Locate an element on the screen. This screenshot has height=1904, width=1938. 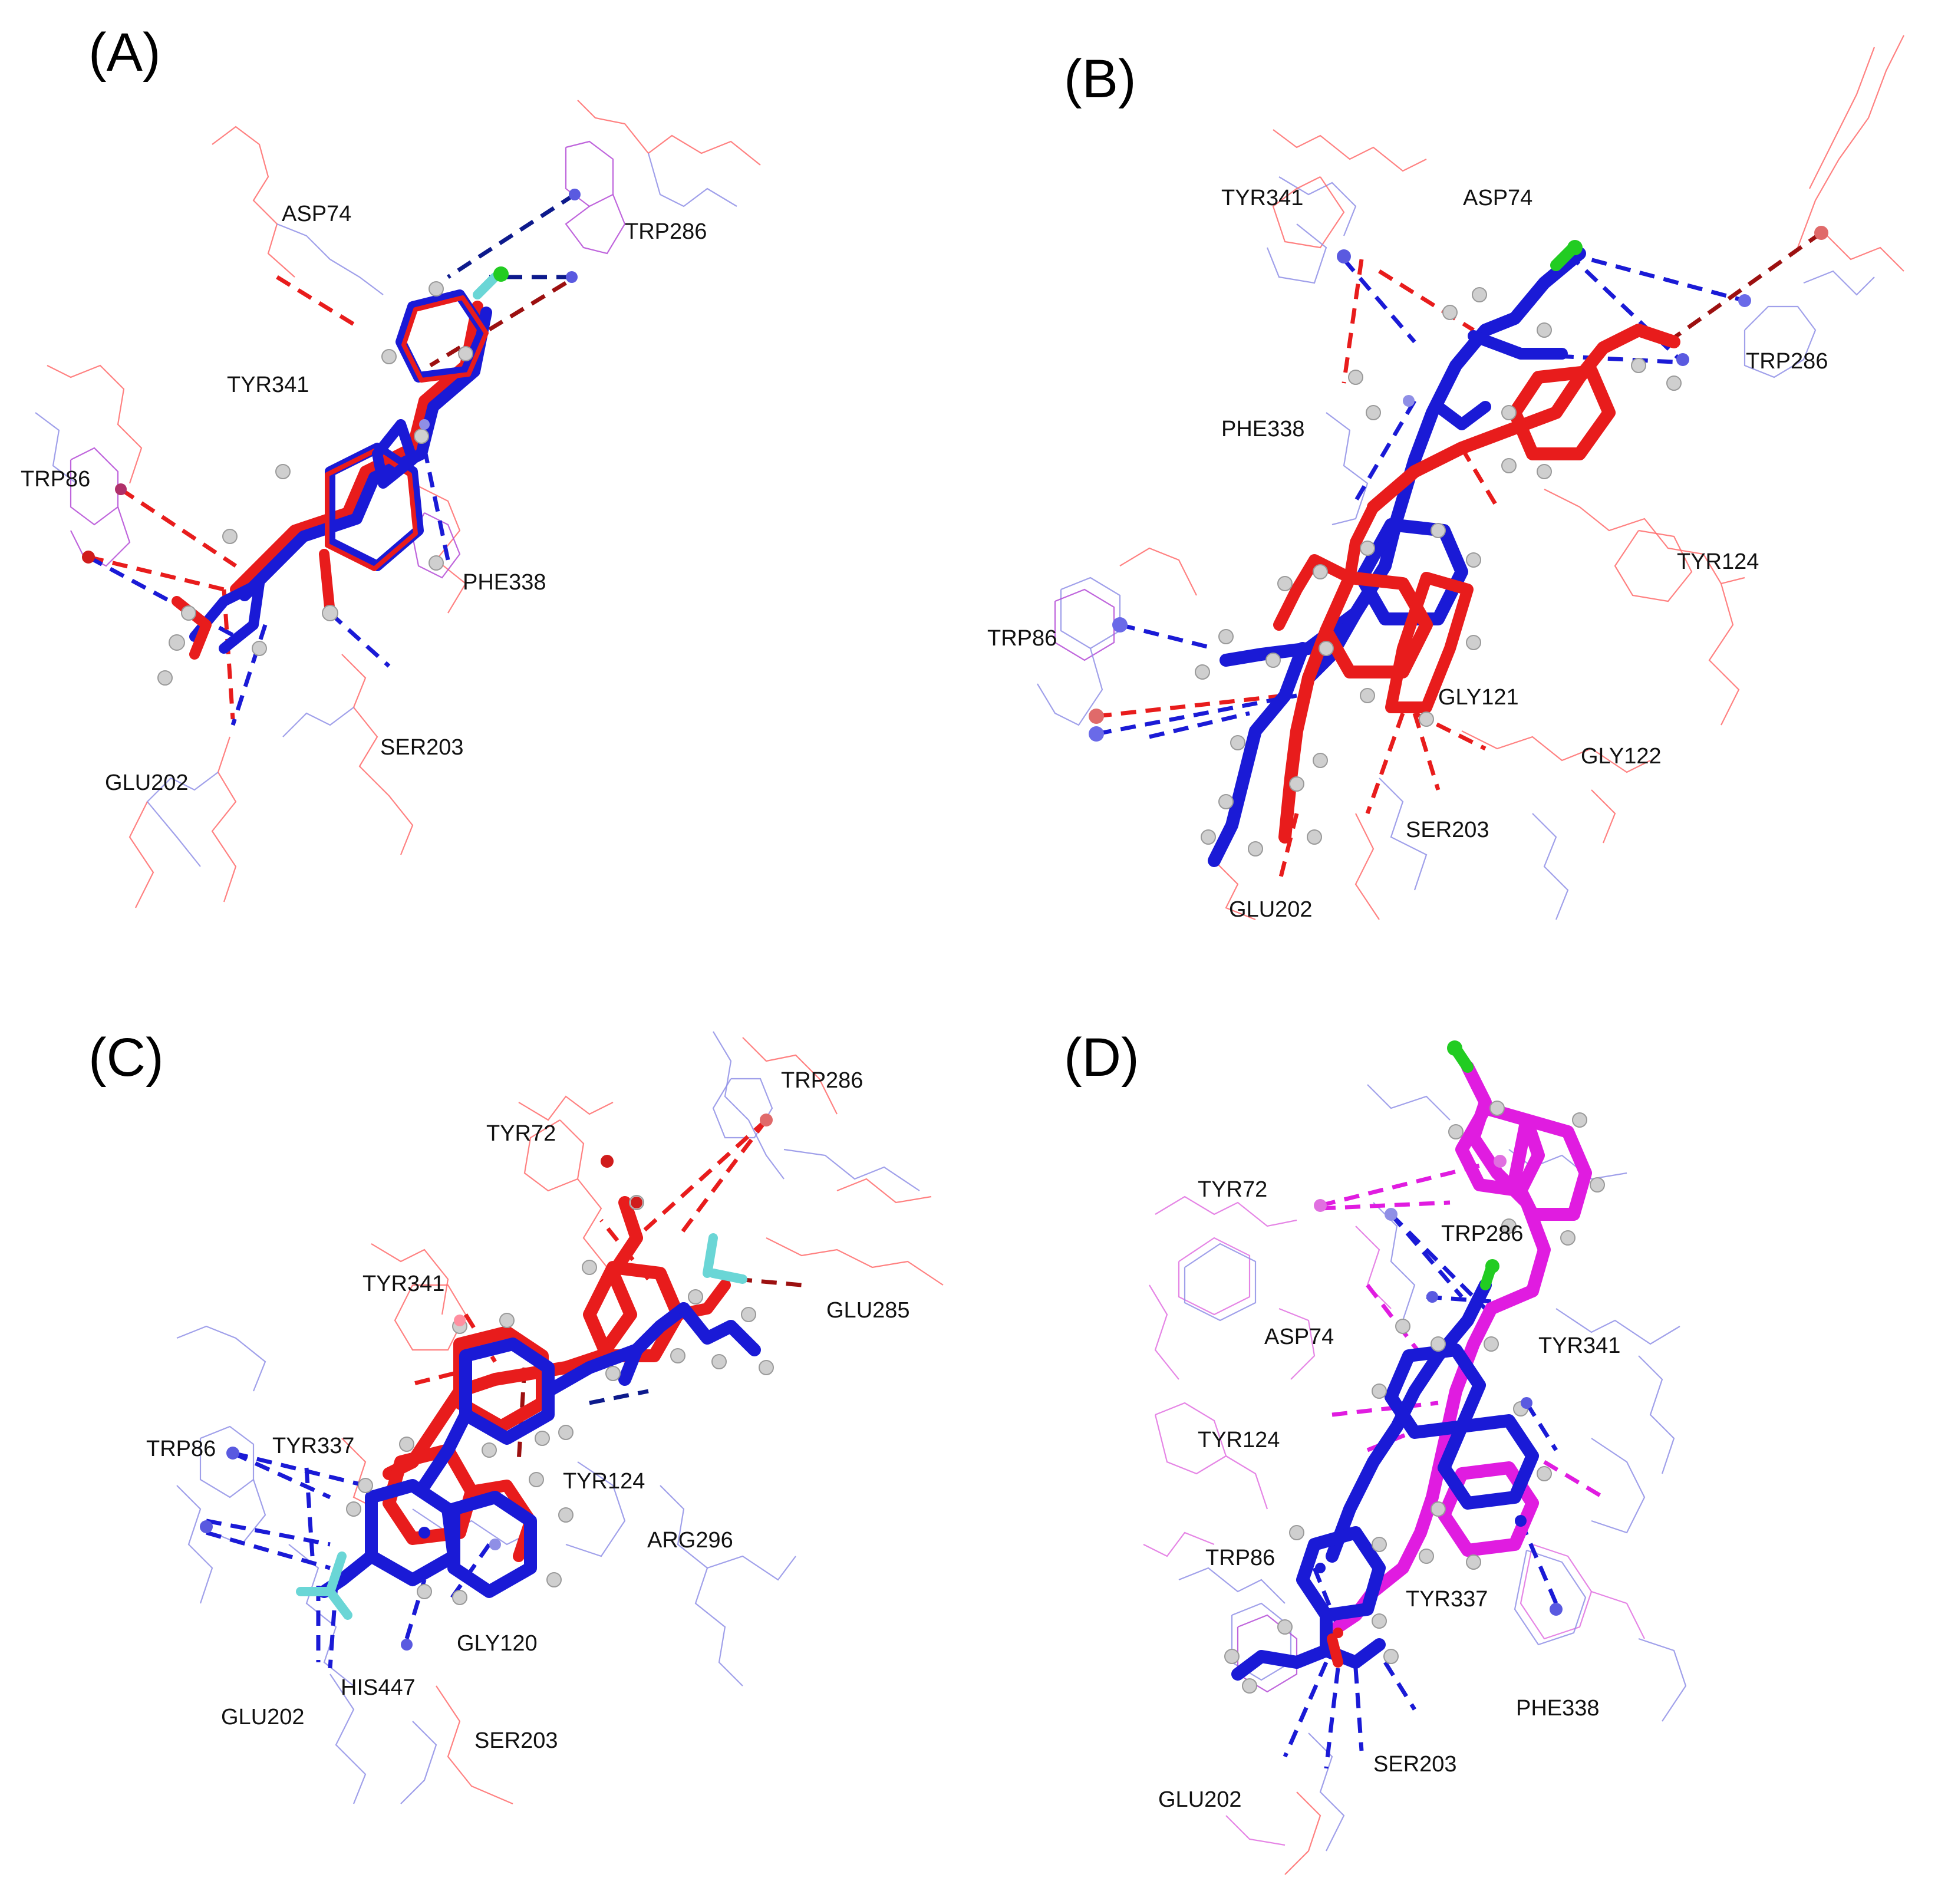
panel-d-hydrogens is located at coordinates (1414, 1397).